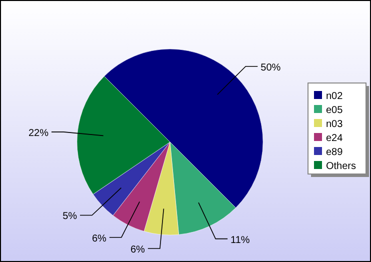 This screenshot has width=371, height=262. What do you see at coordinates (70, 216) in the screenshot?
I see `data-label: 5%` at bounding box center [70, 216].